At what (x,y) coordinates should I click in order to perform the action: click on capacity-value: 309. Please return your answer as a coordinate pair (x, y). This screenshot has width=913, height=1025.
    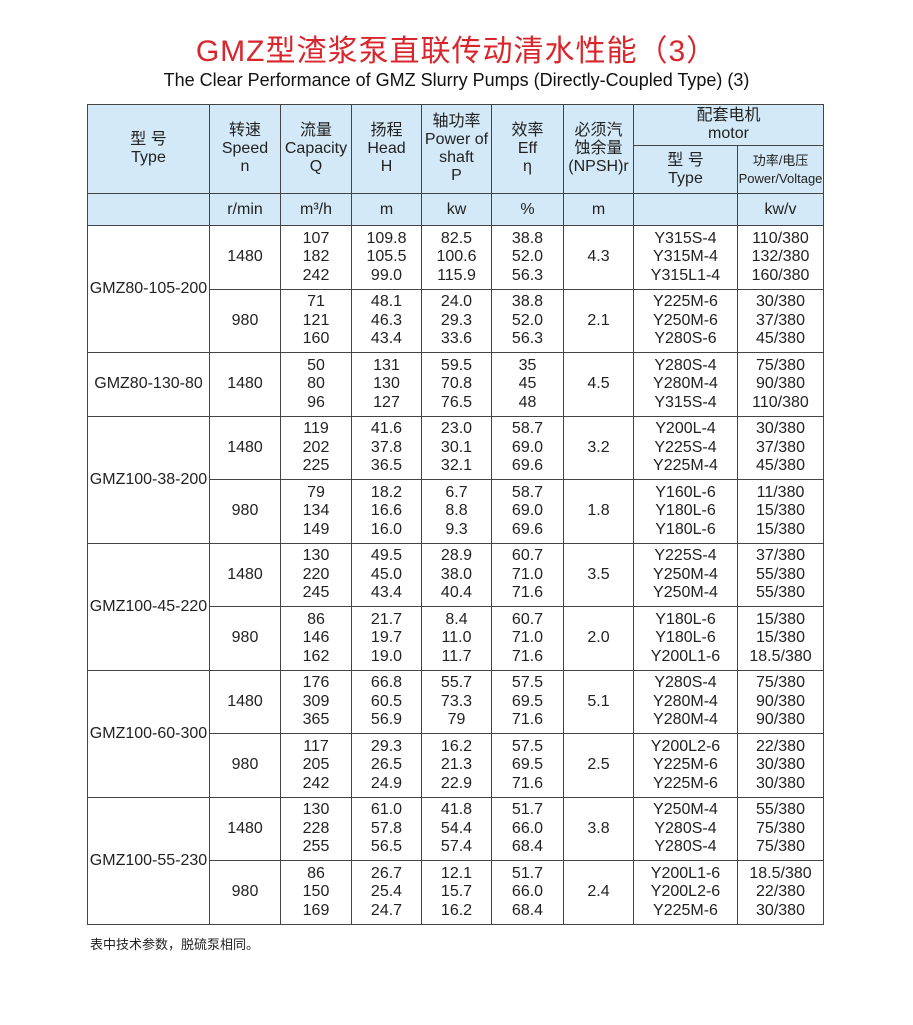
    Looking at the image, I should click on (316, 701).